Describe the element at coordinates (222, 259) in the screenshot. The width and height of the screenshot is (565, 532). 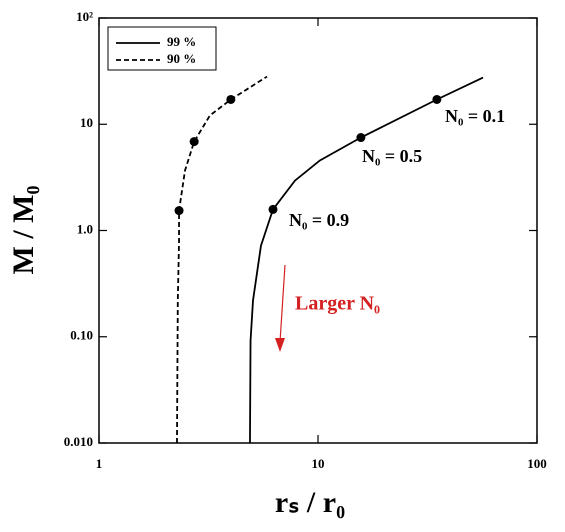
I see `line` at that location.